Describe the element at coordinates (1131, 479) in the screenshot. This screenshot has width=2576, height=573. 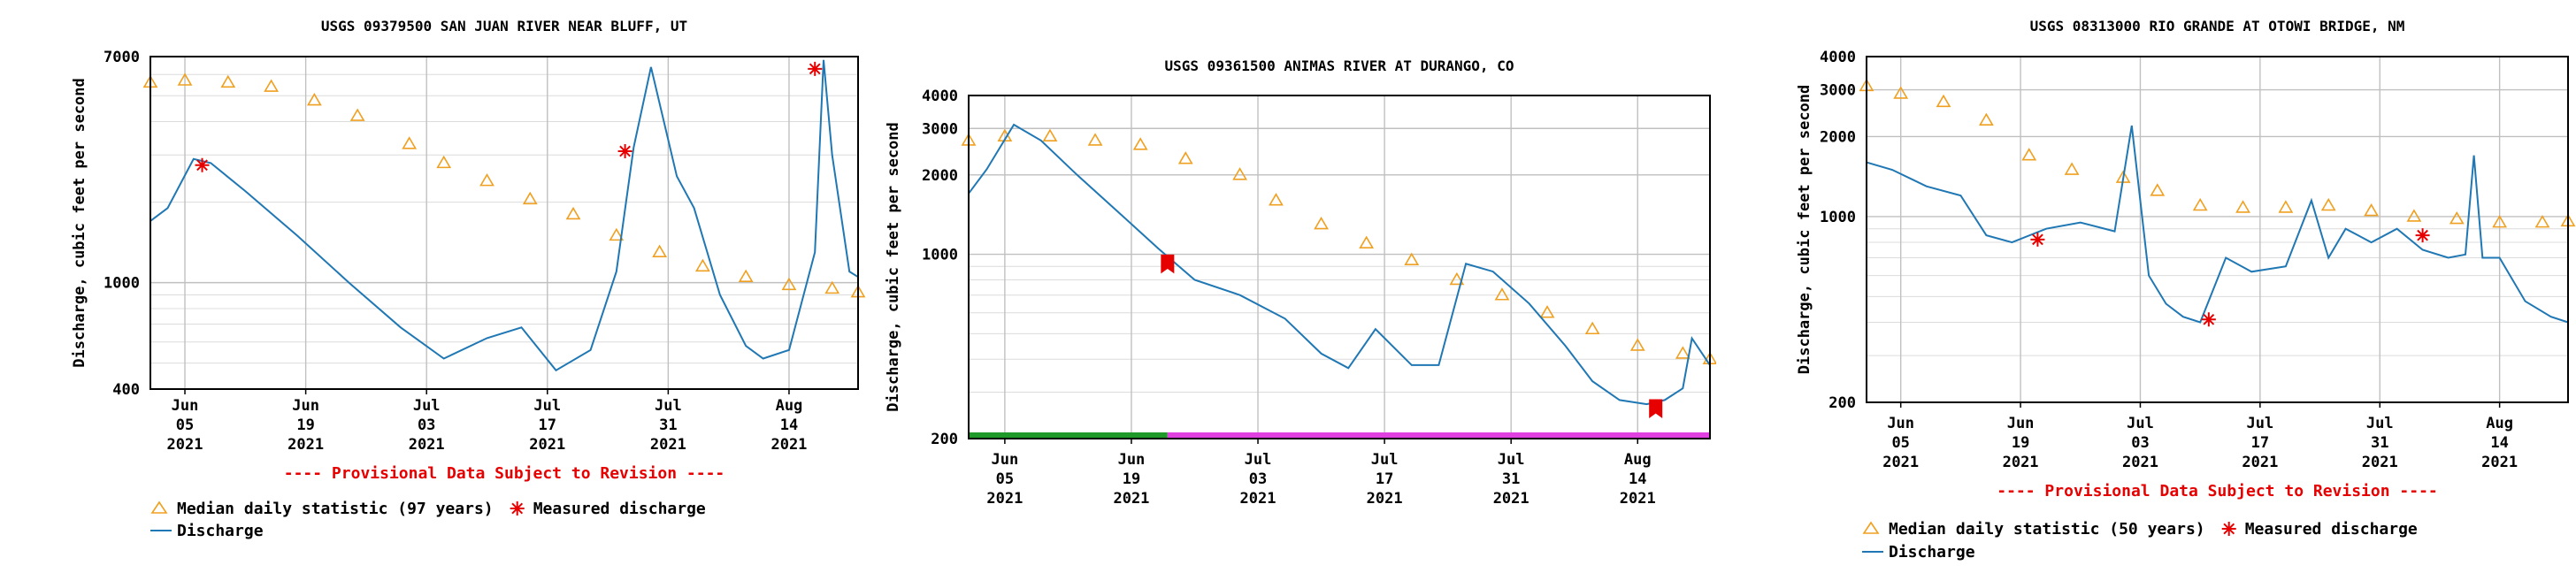
I see `x-tick-day: 19` at that location.